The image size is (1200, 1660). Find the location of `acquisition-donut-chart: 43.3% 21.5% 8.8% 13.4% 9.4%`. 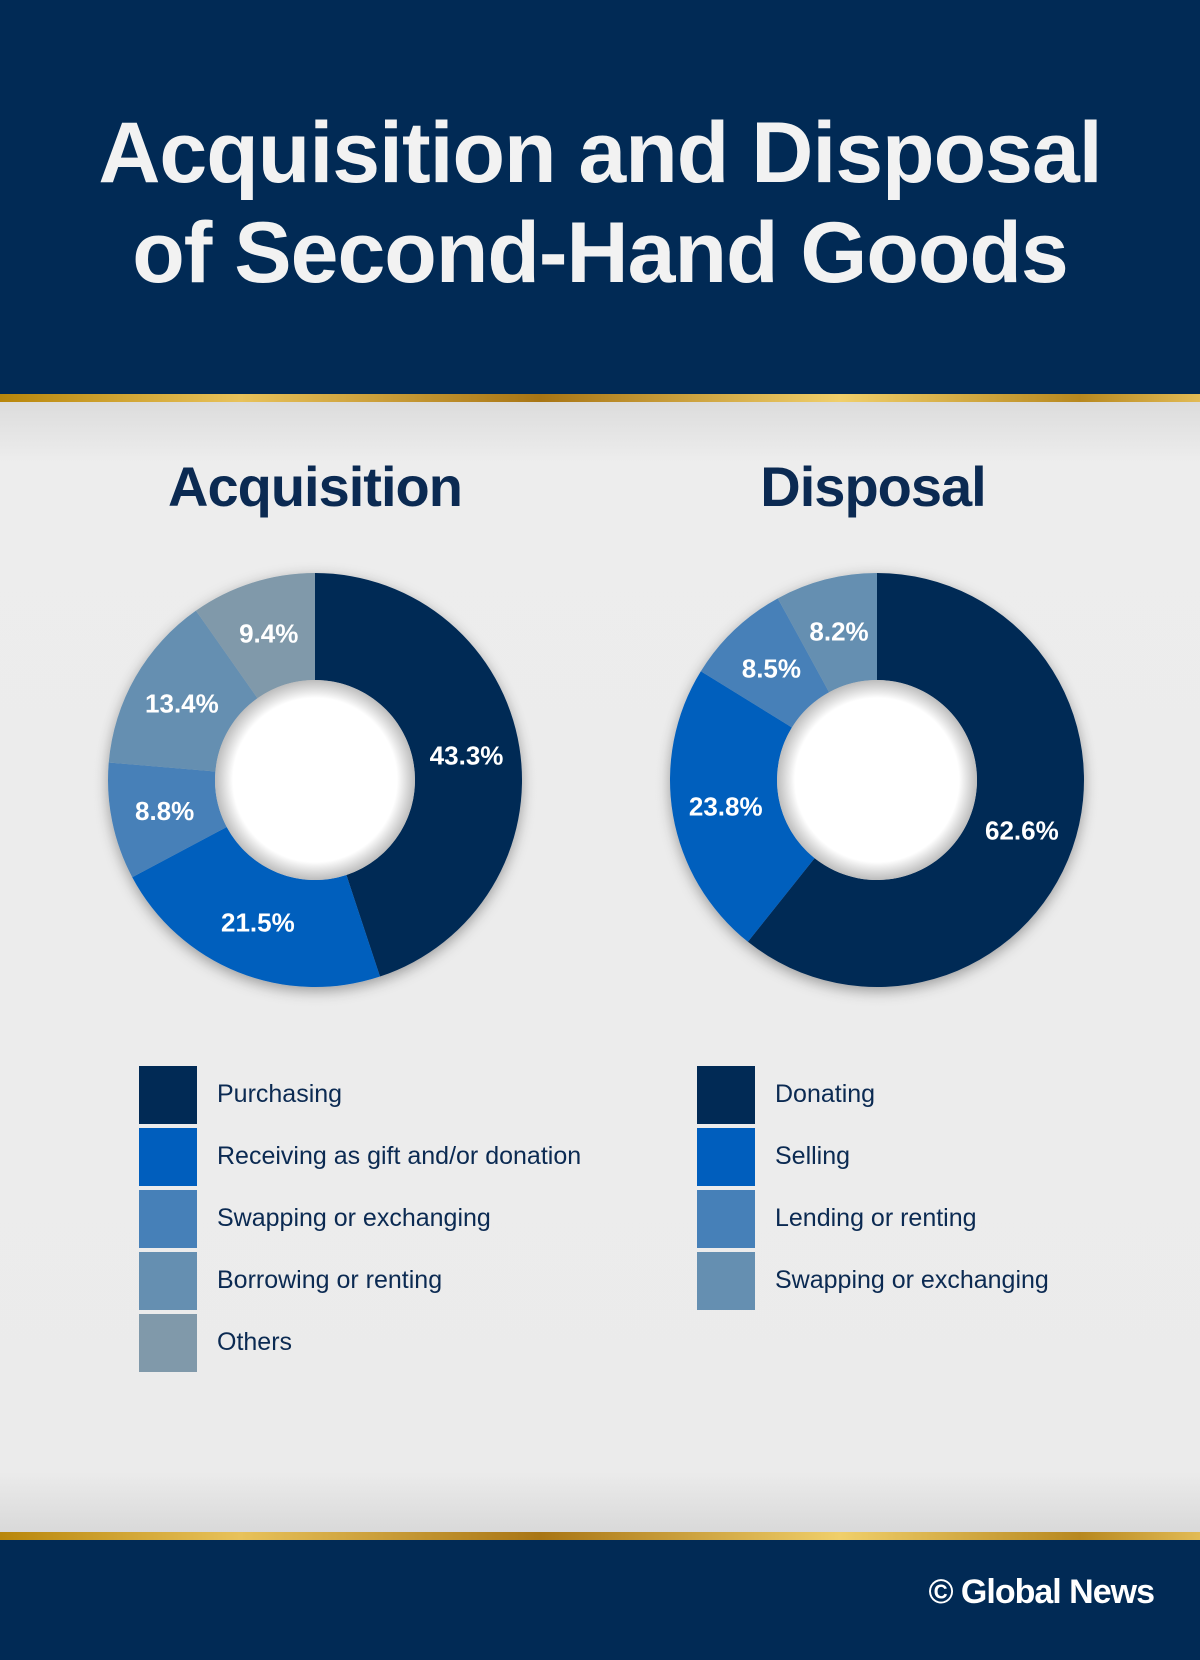

acquisition-donut-chart: 43.3% 21.5% 8.8% 13.4% 9.4% is located at coordinates (314, 780).